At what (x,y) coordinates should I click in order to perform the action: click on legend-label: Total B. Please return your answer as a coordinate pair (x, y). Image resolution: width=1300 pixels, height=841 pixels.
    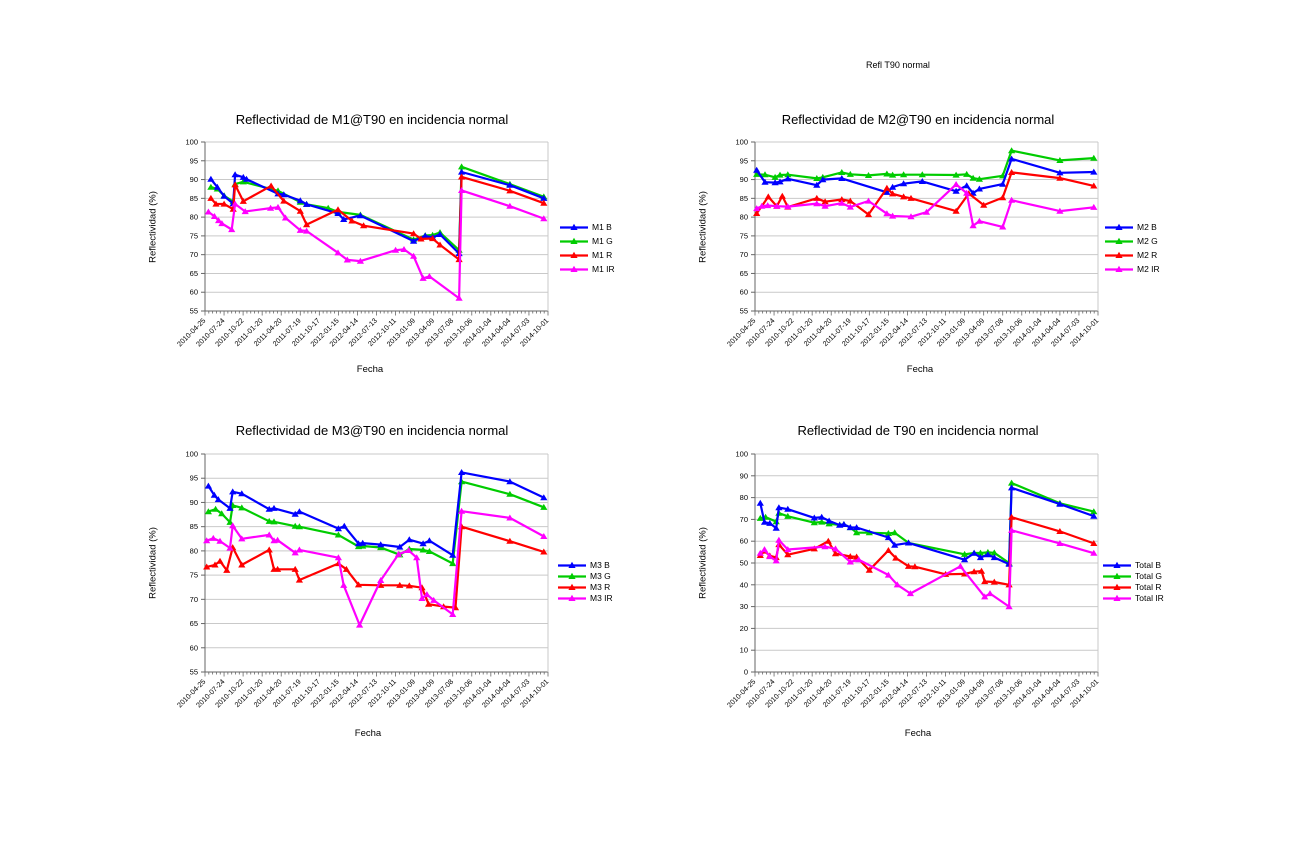
    Looking at the image, I should click on (1148, 564).